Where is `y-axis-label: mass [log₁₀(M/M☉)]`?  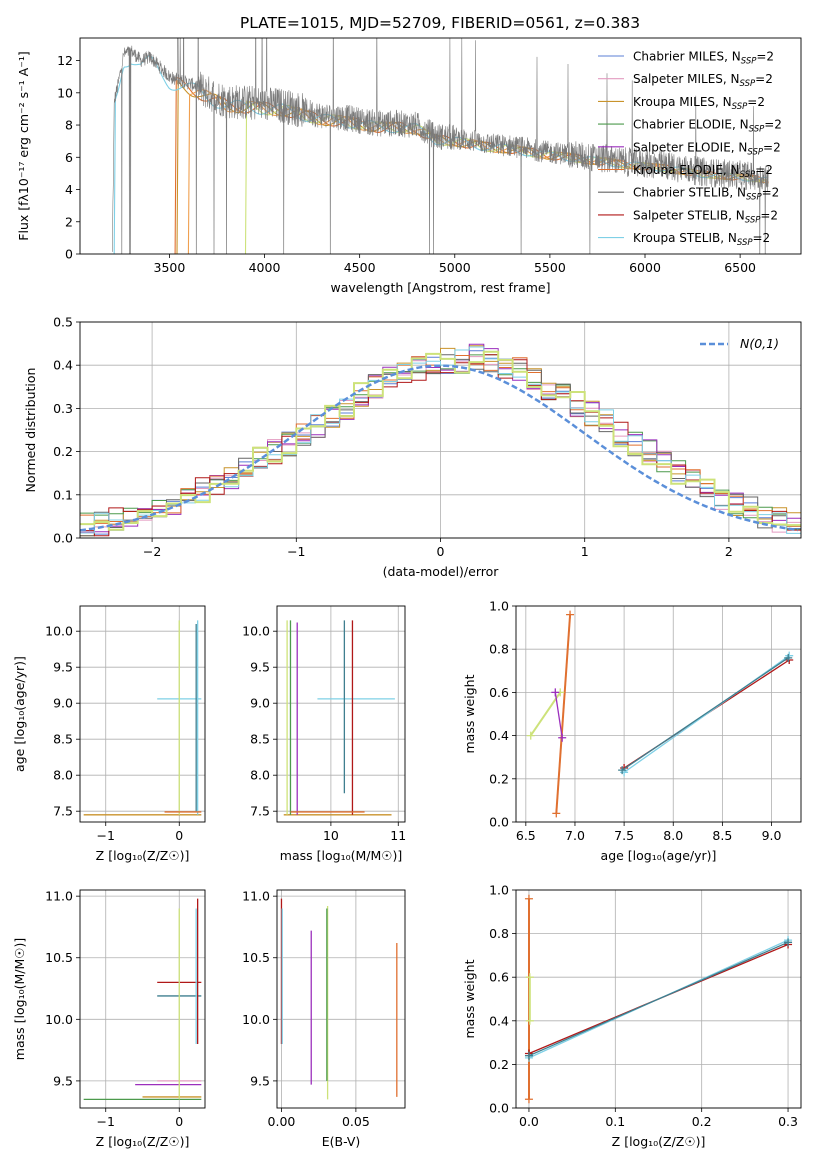 y-axis-label: mass [log₁₀(M/M☉)] is located at coordinates (19, 999).